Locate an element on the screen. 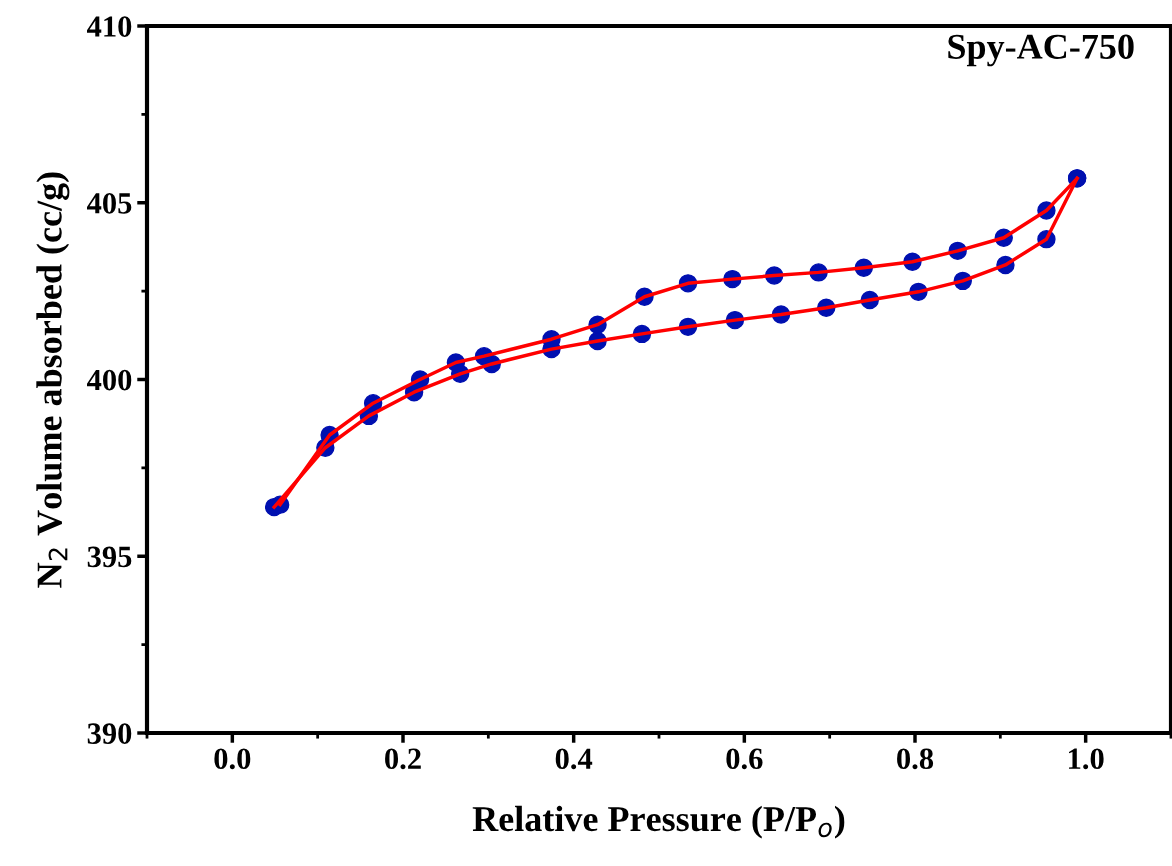 Image resolution: width=1172 pixels, height=866 pixels. x-tick-label: 0.0 is located at coordinates (232, 759).